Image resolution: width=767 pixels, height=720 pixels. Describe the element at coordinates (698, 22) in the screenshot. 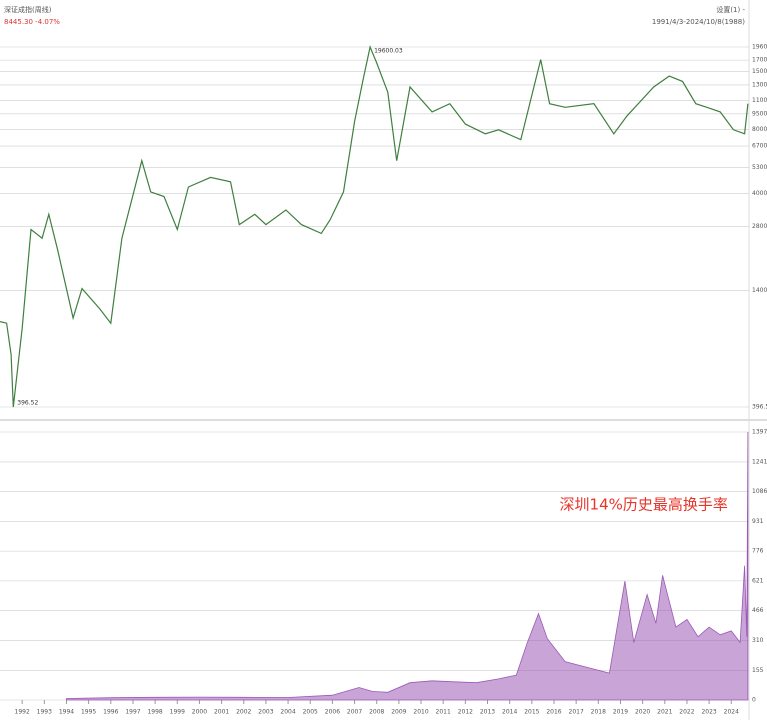

I see `top-right-range: 1991/4/3-2024/10/8(1988)` at that location.